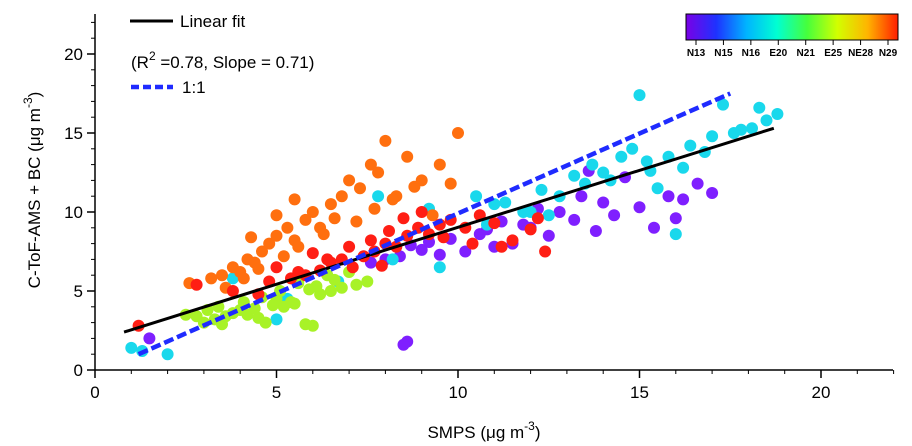 The width and height of the screenshot is (912, 446). What do you see at coordinates (79, 200) in the screenshot?
I see `y-ticks: 0 5 10 15 20` at bounding box center [79, 200].